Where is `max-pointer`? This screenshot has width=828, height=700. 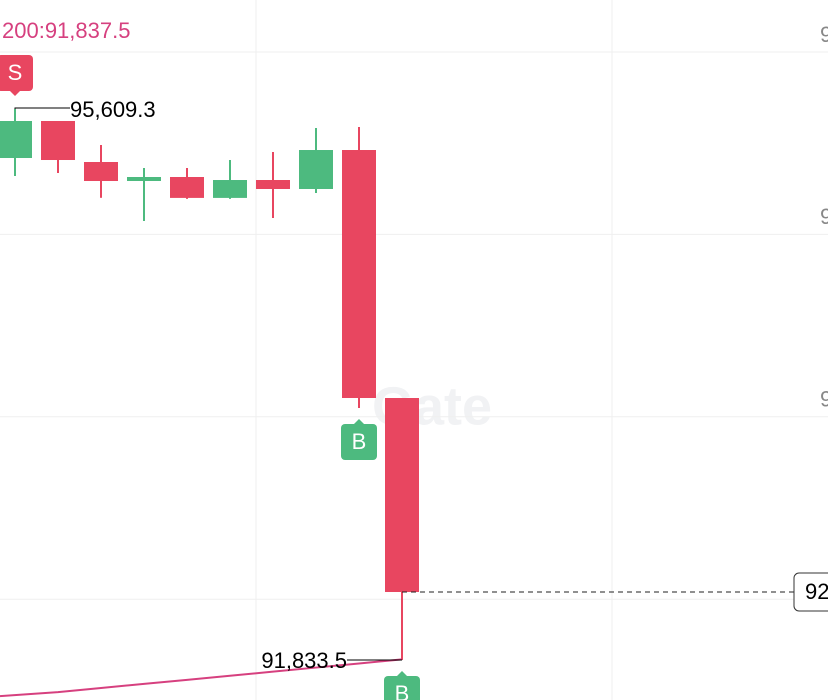
max-pointer is located at coordinates (42, 108).